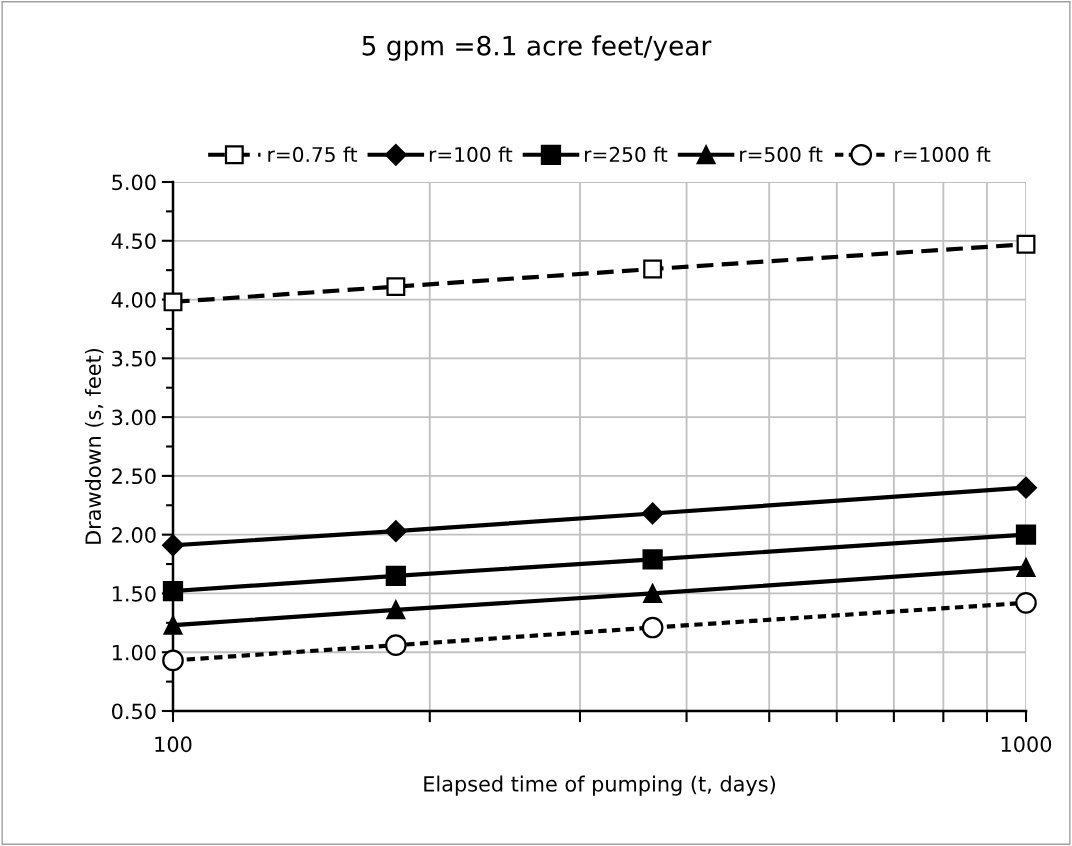 The image size is (1072, 846). I want to click on legend-label: r=0.75 ft, so click(313, 154).